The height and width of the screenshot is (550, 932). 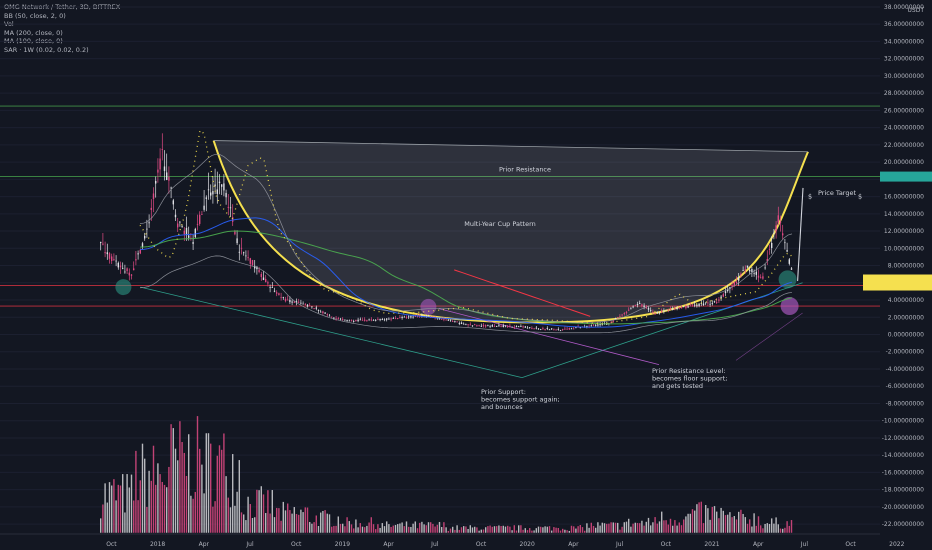 What do you see at coordinates (904, 128) in the screenshot?
I see `y-tick-label: 24.00000000` at bounding box center [904, 128].